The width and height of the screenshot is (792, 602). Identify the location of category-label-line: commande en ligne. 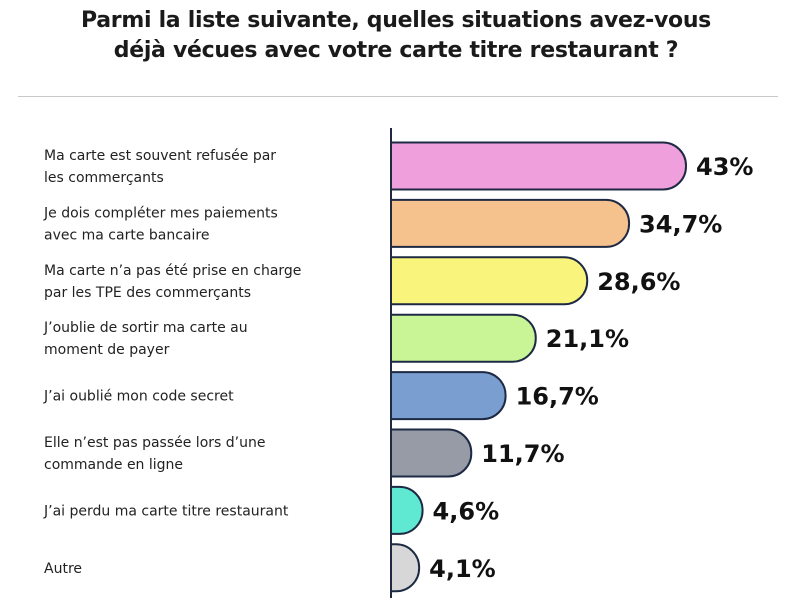
(113, 465).